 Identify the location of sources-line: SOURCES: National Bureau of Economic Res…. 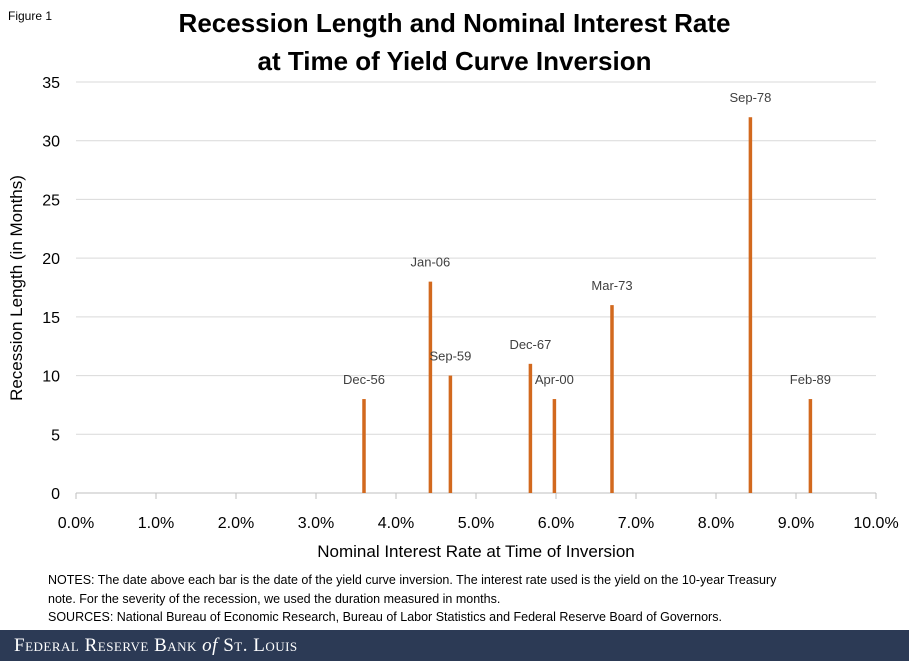
(385, 617).